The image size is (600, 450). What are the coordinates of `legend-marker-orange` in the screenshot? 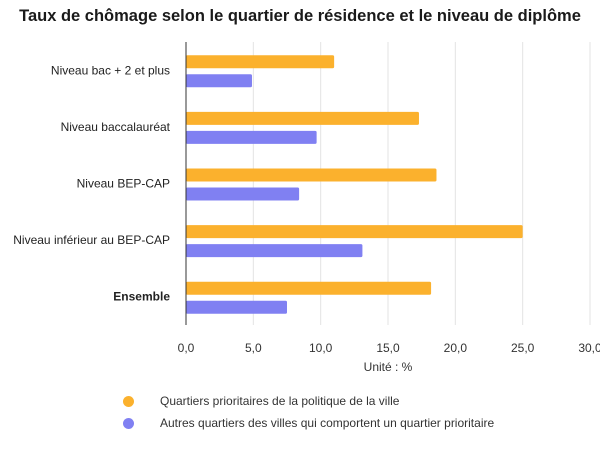 It's located at (128, 401).